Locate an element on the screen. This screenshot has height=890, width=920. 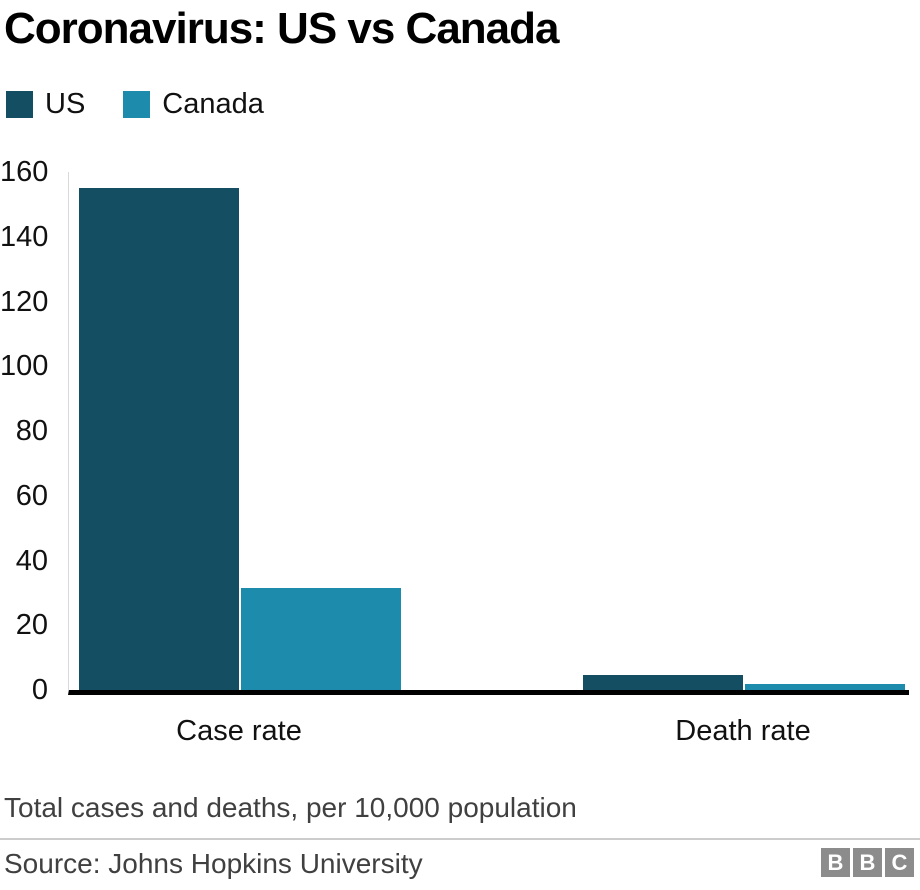
x-category-label-case-rate: Case rate is located at coordinates (239, 731).